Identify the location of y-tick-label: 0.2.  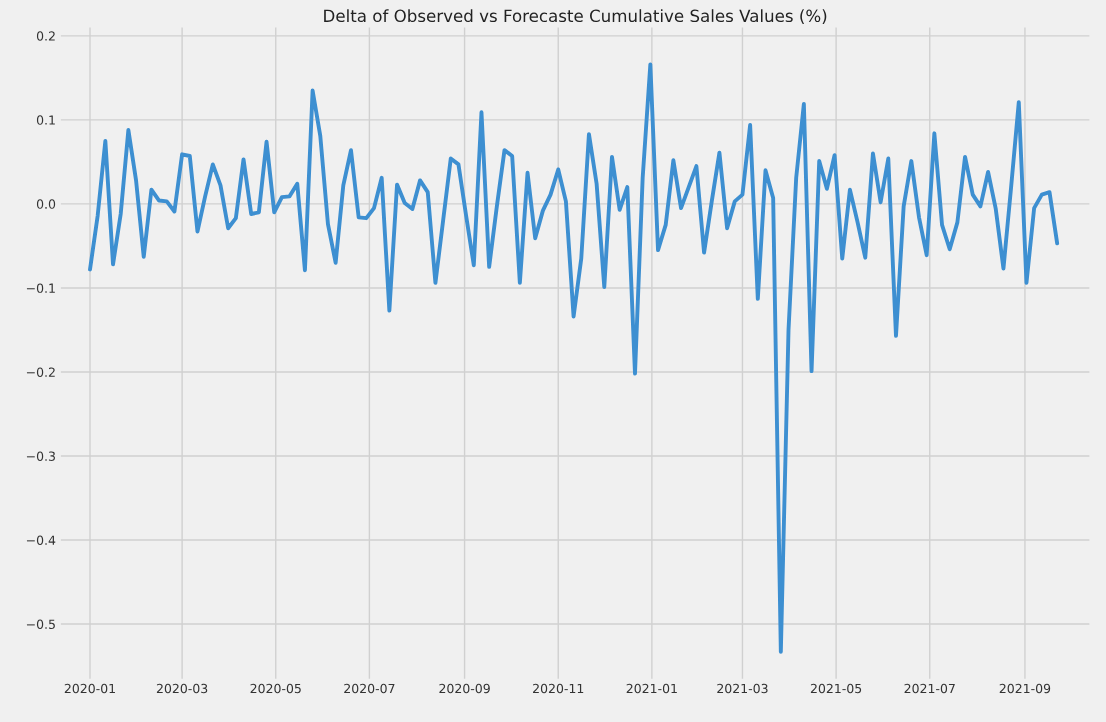
(45, 36).